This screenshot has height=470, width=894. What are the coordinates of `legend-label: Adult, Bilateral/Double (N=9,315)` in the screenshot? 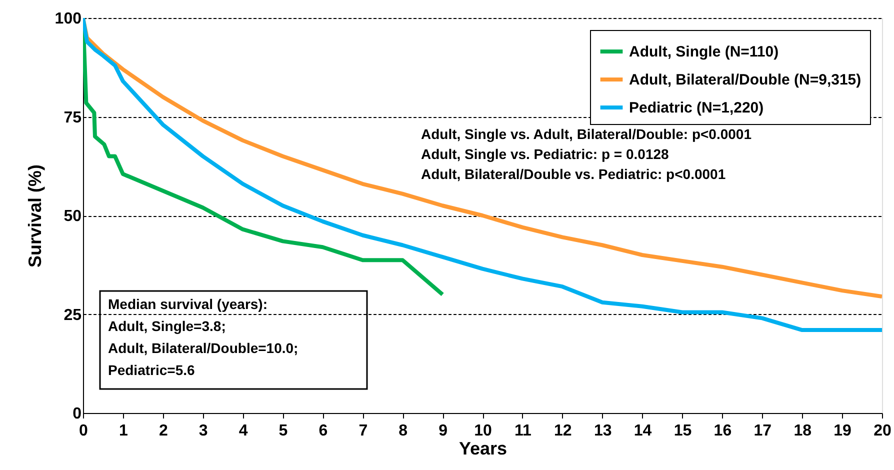 It's located at (745, 80).